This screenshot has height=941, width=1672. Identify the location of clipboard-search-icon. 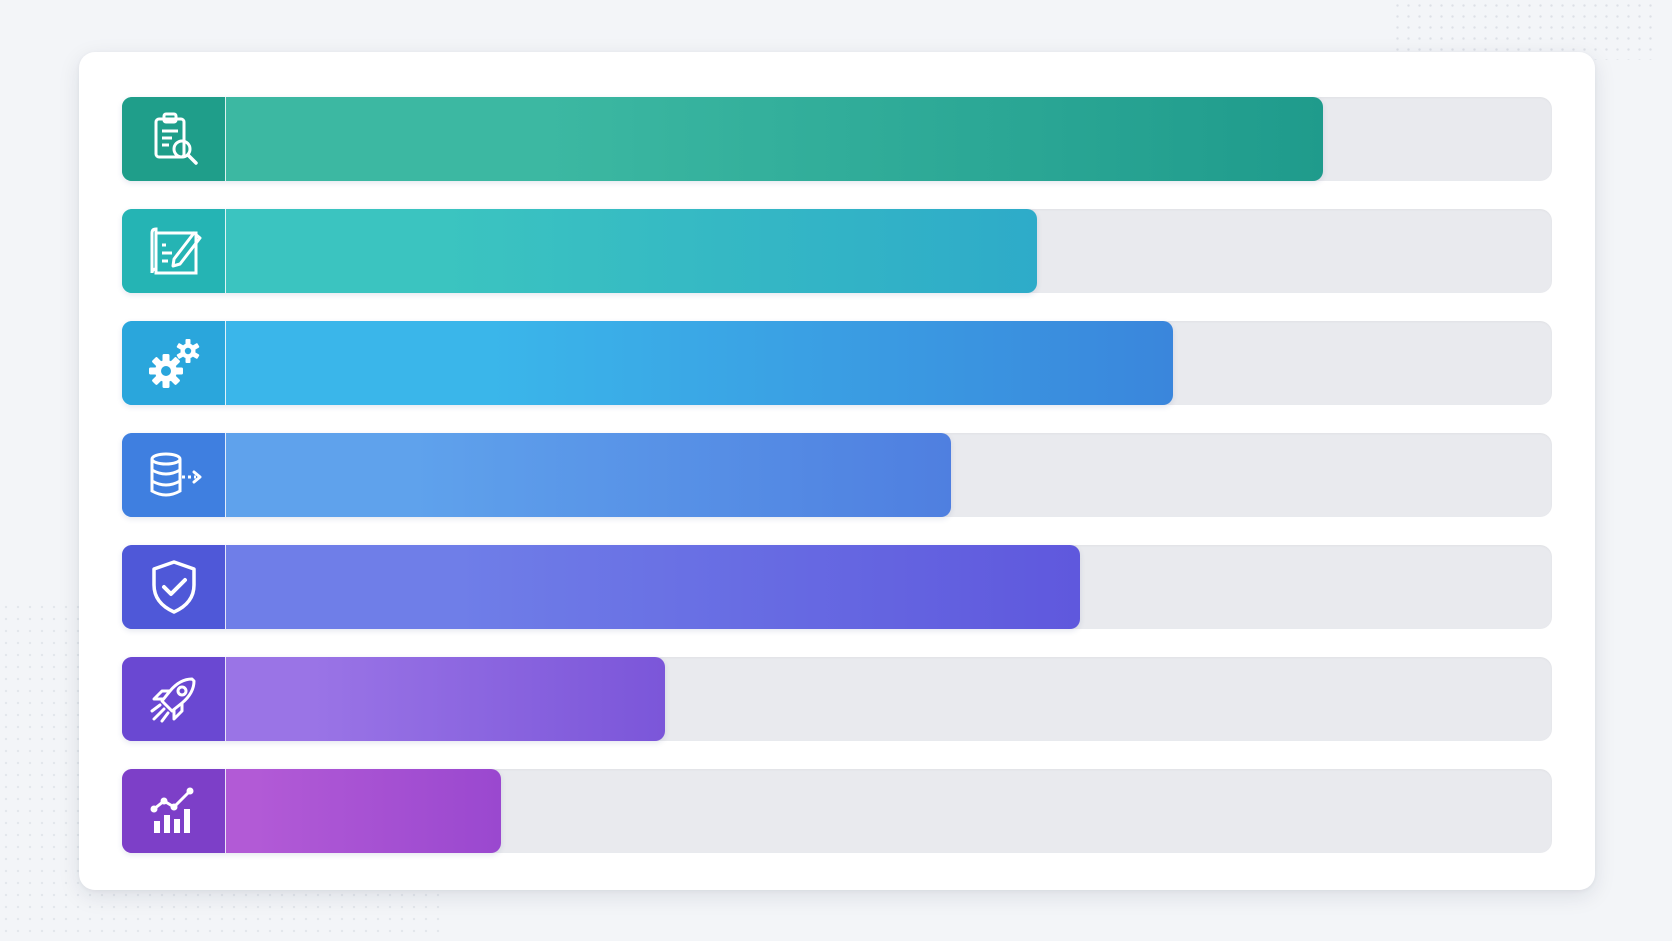
(176, 138).